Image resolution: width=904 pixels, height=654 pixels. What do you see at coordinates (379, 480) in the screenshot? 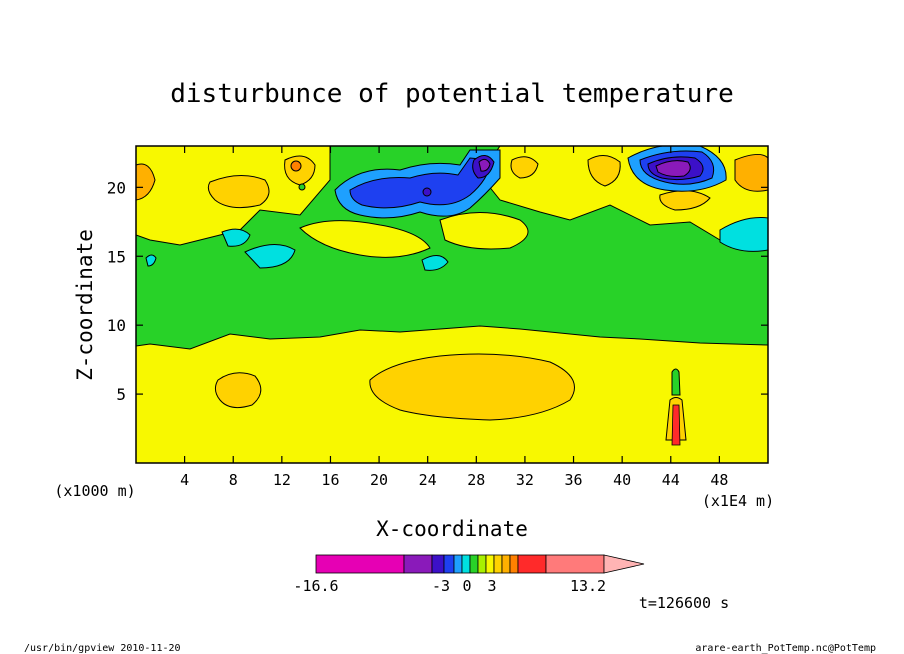
I see `x-tick-label: 20` at bounding box center [379, 480].